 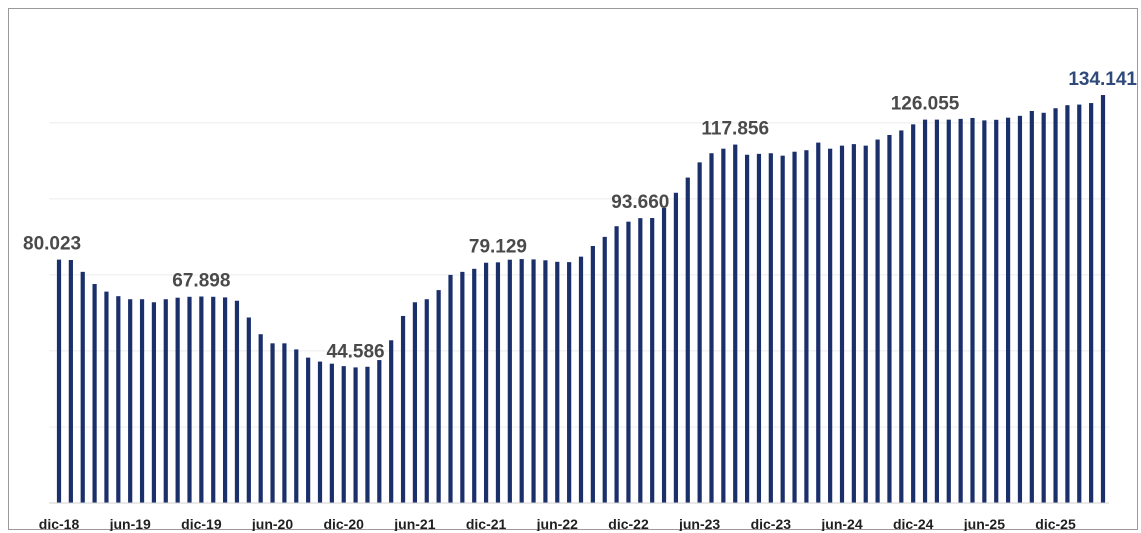 What do you see at coordinates (913, 523) in the screenshot?
I see `x-tick-label: dic-24` at bounding box center [913, 523].